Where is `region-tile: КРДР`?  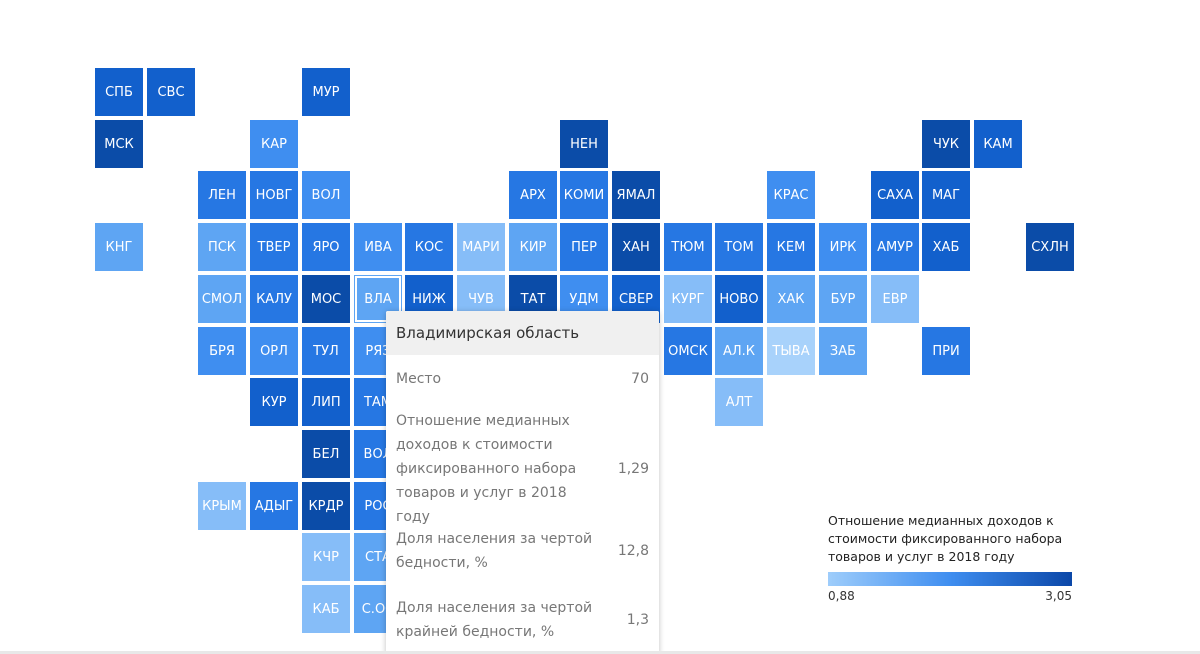 region-tile: КРДР is located at coordinates (326, 506).